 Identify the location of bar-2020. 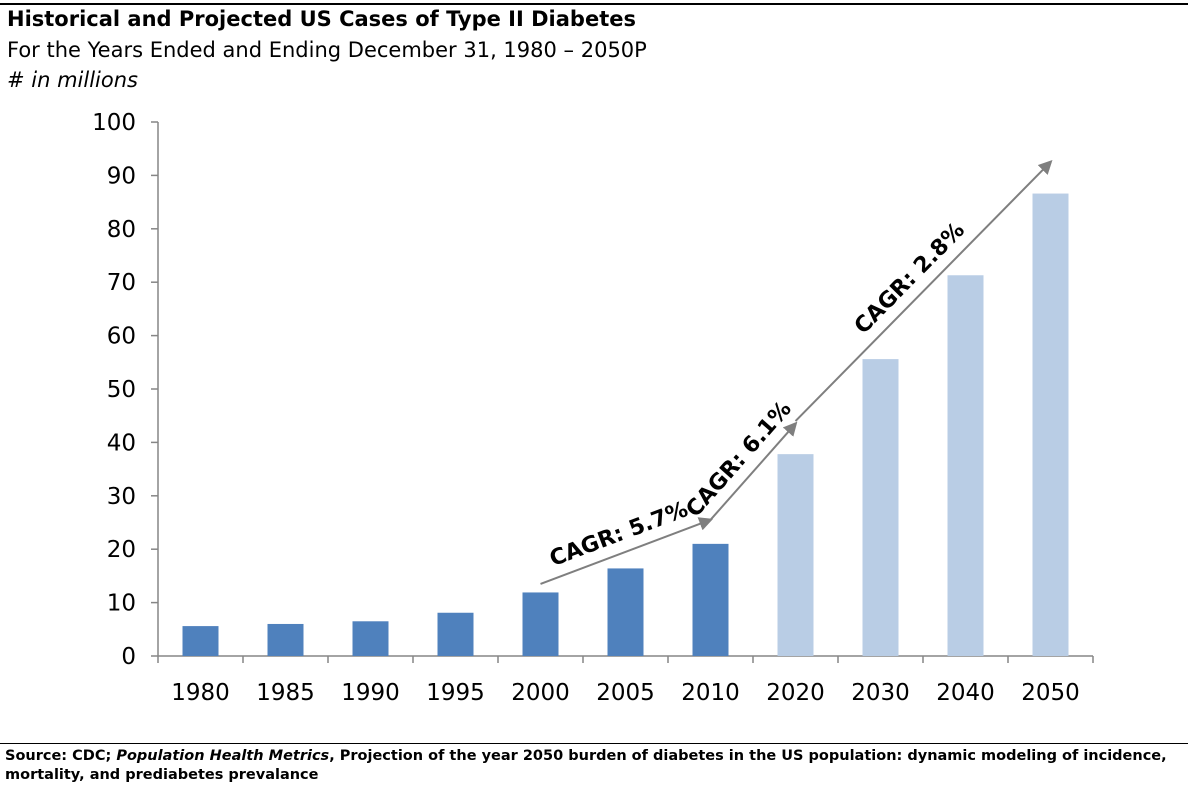
(795, 555).